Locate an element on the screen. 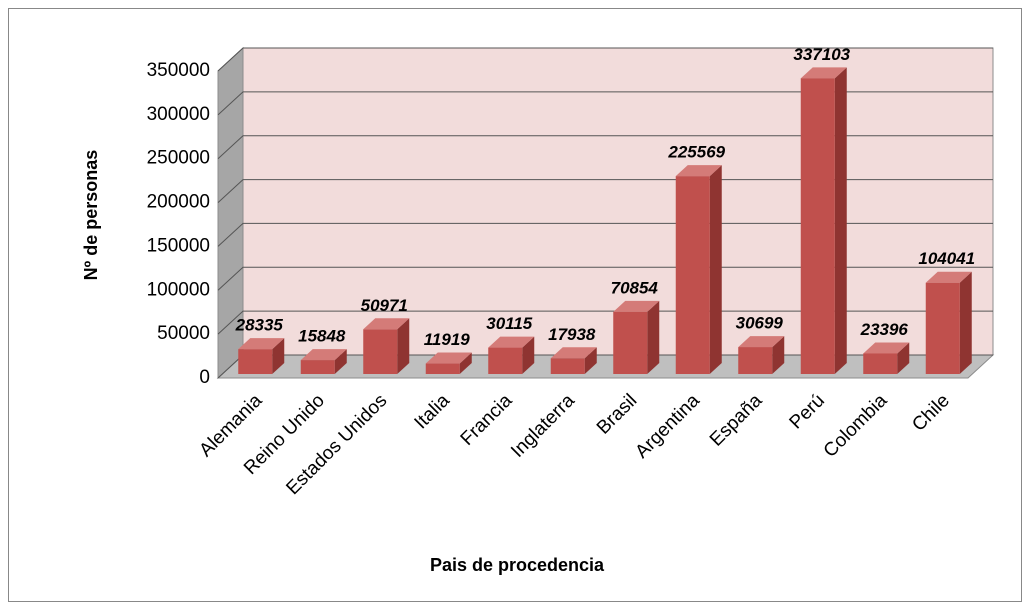 Image resolution: width=1032 pixels, height=610 pixels. data-label: 30115 is located at coordinates (509, 323).